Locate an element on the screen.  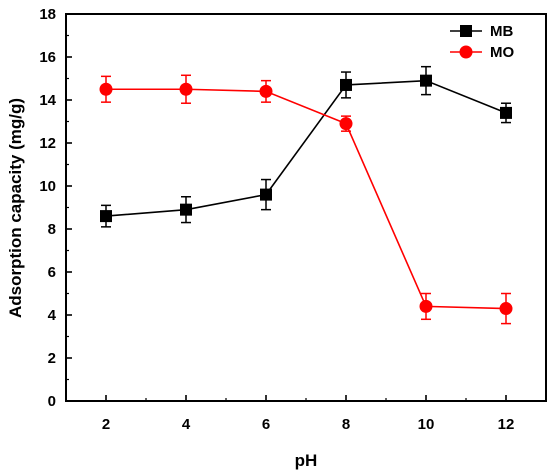
legend-marker-mo is located at coordinates (466, 52).